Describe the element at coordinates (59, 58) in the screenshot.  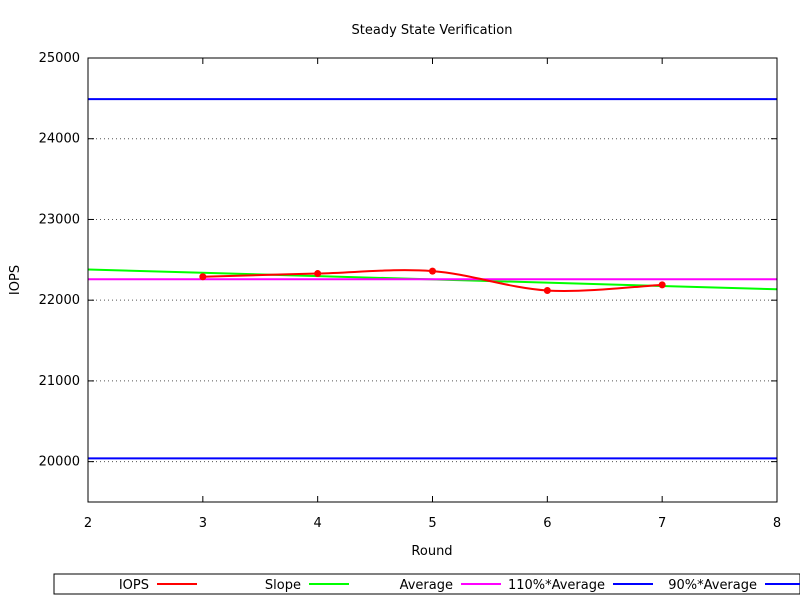
I see `y-tick-label: 25000` at that location.